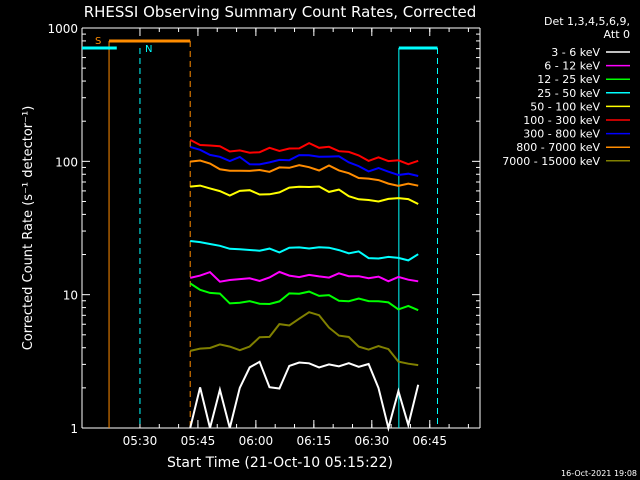 The width and height of the screenshot is (640, 480). I want to click on legend-header-line-1: Det 1,3,4,5,6,9,, so click(587, 21).